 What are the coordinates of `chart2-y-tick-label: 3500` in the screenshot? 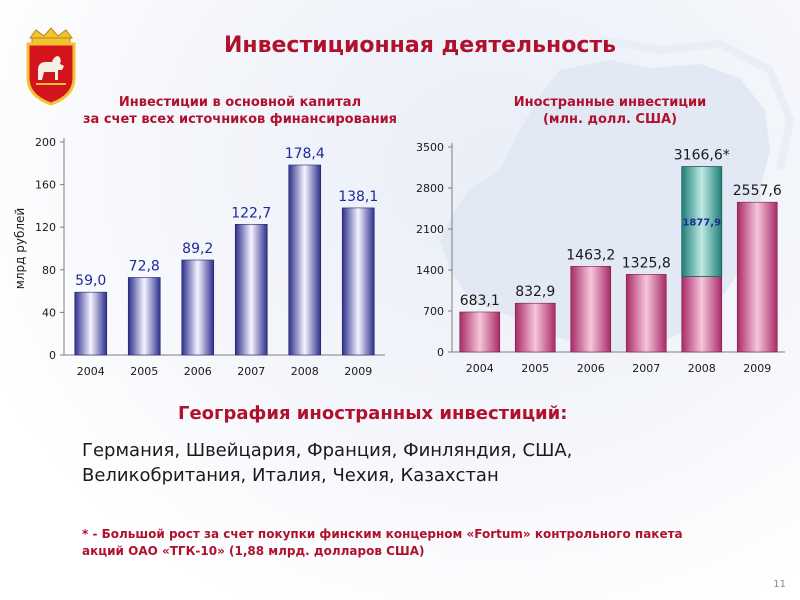 It's located at (430, 147).